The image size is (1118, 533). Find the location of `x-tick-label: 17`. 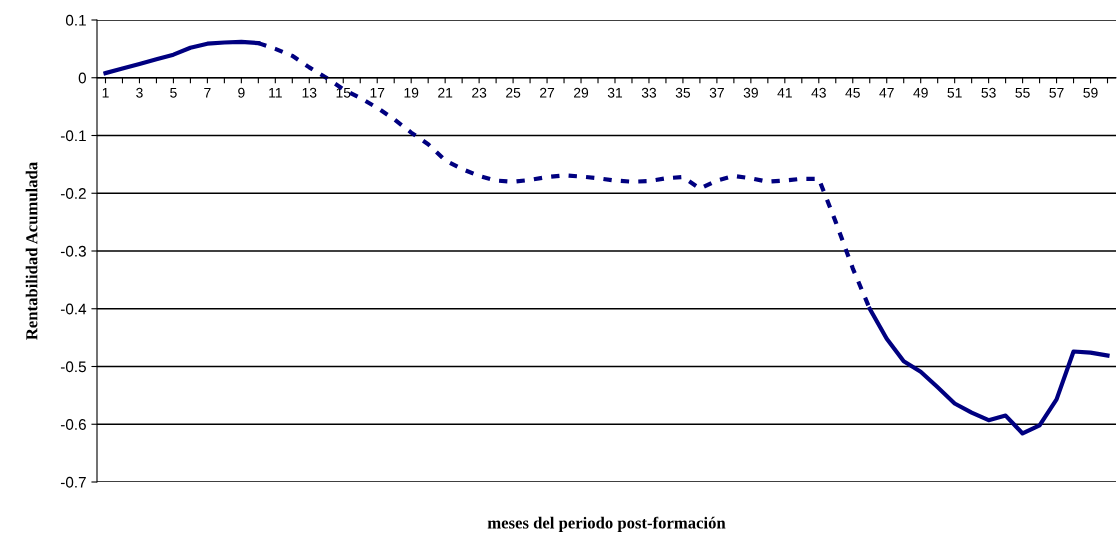

x-tick-label: 17 is located at coordinates (377, 92).